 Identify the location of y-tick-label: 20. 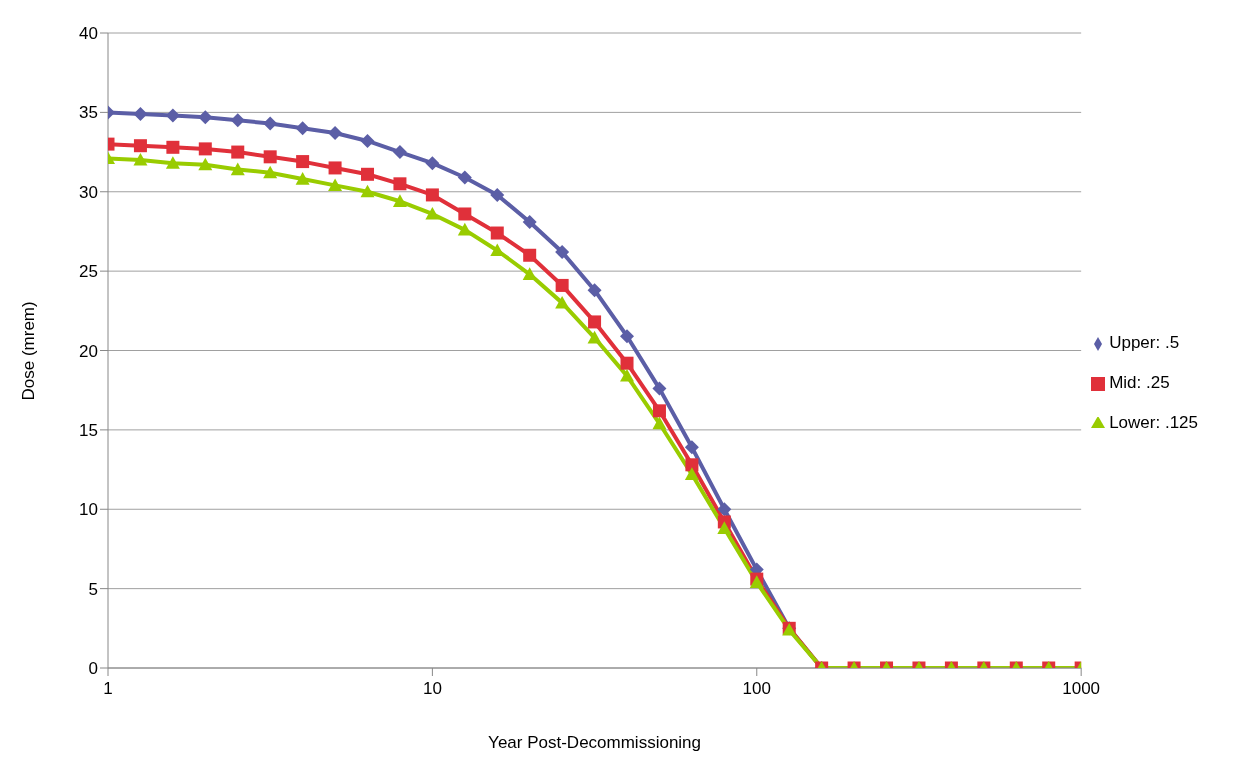
(88, 351).